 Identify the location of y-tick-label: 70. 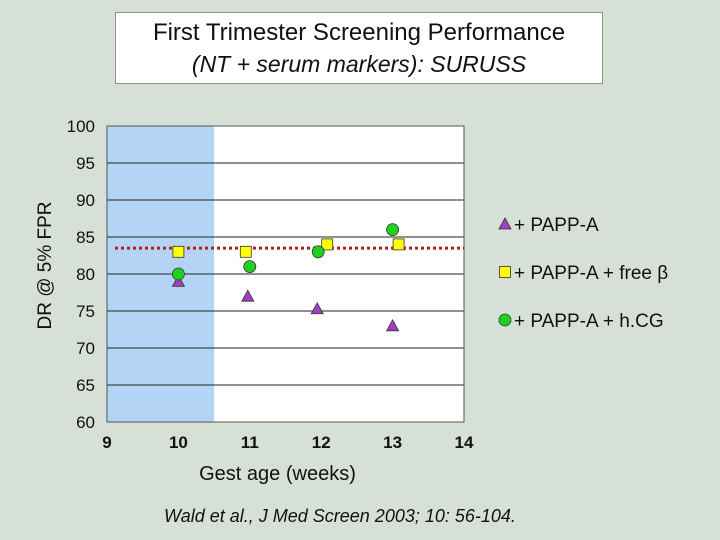
(85, 348).